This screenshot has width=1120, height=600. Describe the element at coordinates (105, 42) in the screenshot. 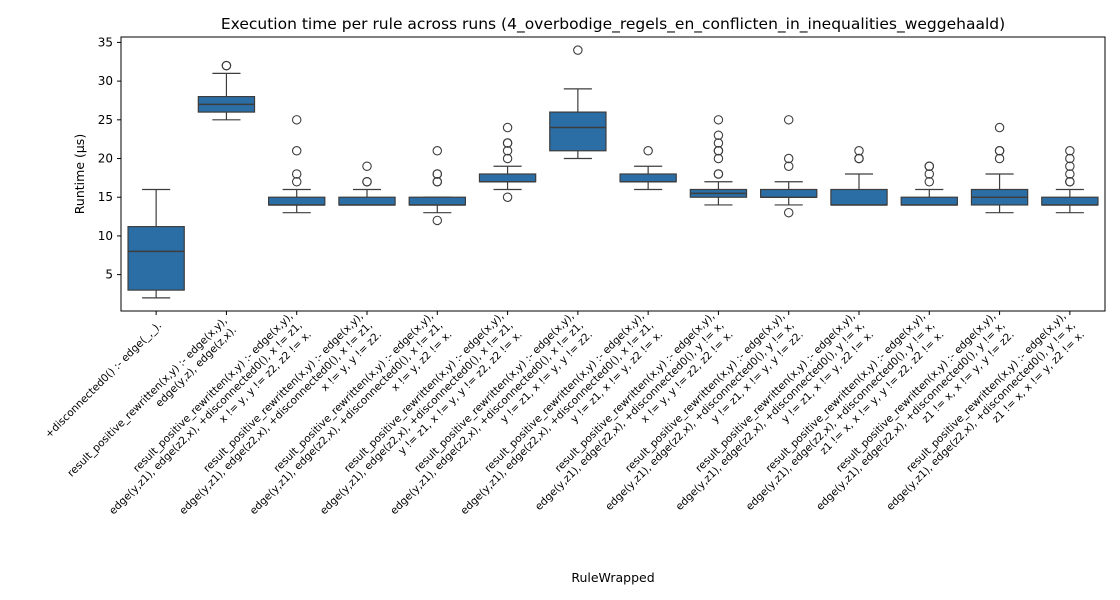

I see `y-tick-label: 35` at that location.